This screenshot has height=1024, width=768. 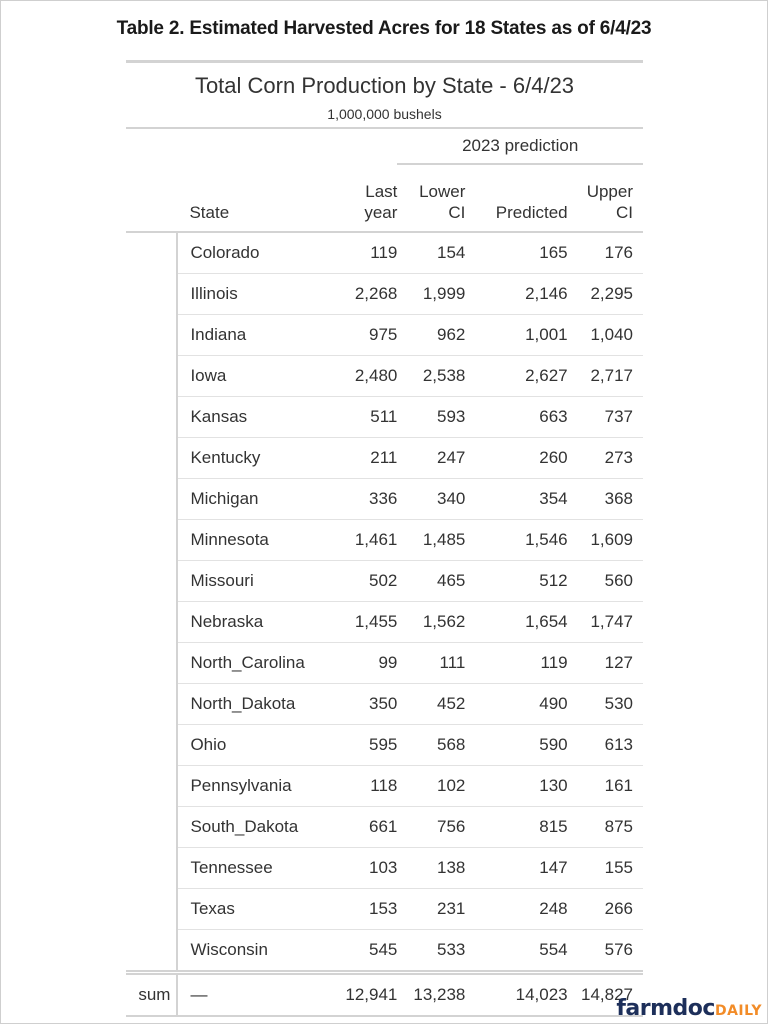 I want to click on cell-last-year: 502, so click(x=367, y=581).